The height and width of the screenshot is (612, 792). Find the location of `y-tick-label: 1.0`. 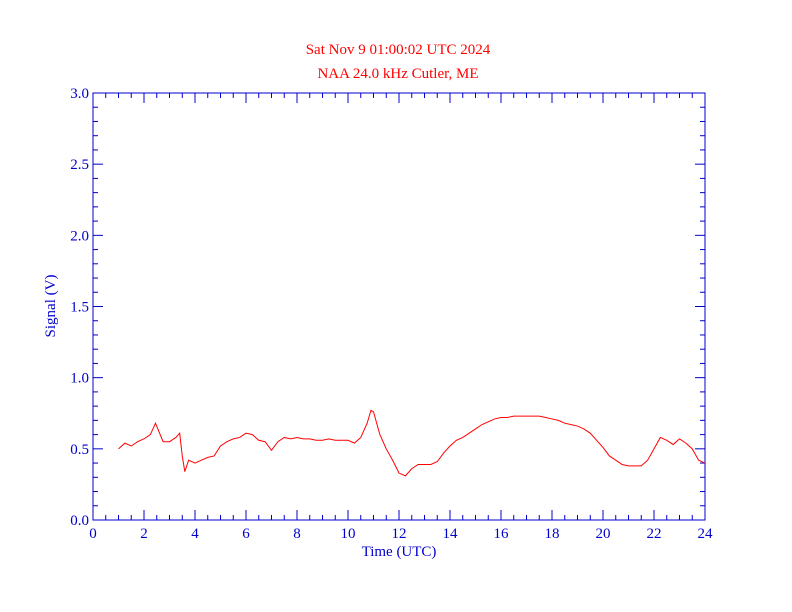

y-tick-label: 1.0 is located at coordinates (79, 379).